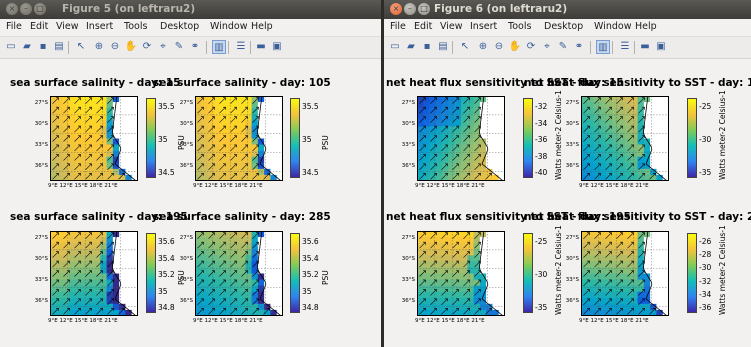 The width and height of the screenshot is (751, 347). Describe the element at coordinates (567, 9) in the screenshot. I see `title-bar: × – □ Figure 6 (on leftraru2)` at that location.